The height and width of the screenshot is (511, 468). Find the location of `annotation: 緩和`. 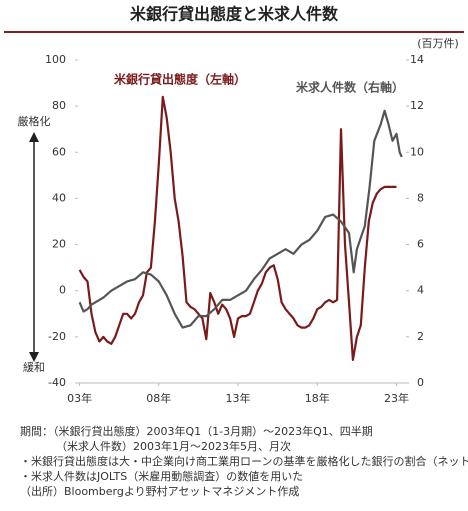

annotation: 緩和 is located at coordinates (34, 367).